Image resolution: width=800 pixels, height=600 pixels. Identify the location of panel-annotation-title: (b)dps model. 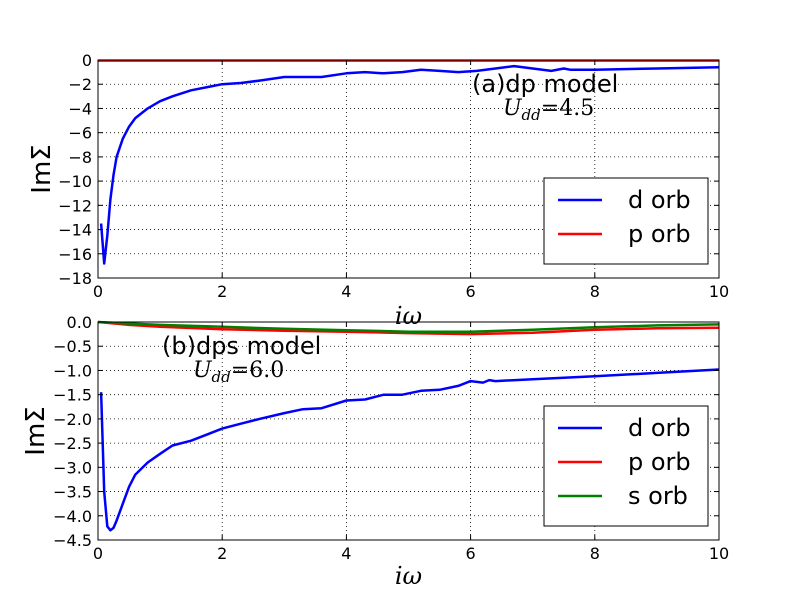
(241, 346).